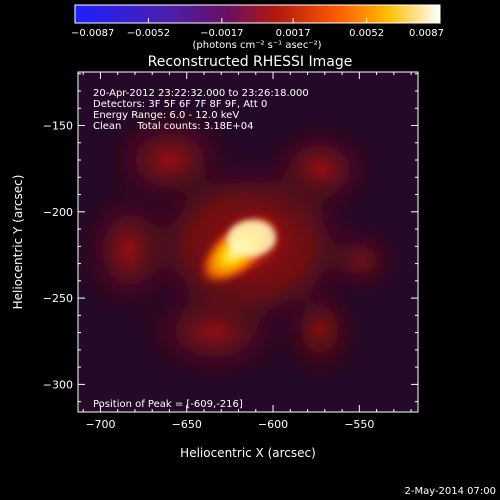  I want to click on peak-position-label: Position of Peak = [-609,-216], so click(168, 404).